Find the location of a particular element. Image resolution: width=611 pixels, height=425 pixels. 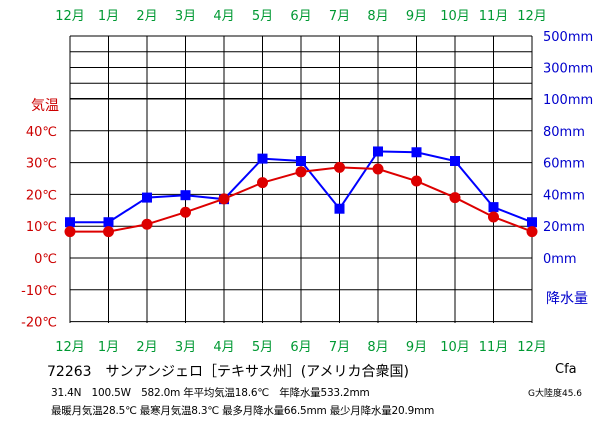

temperature-tick-label: 40℃ is located at coordinates (41, 132).